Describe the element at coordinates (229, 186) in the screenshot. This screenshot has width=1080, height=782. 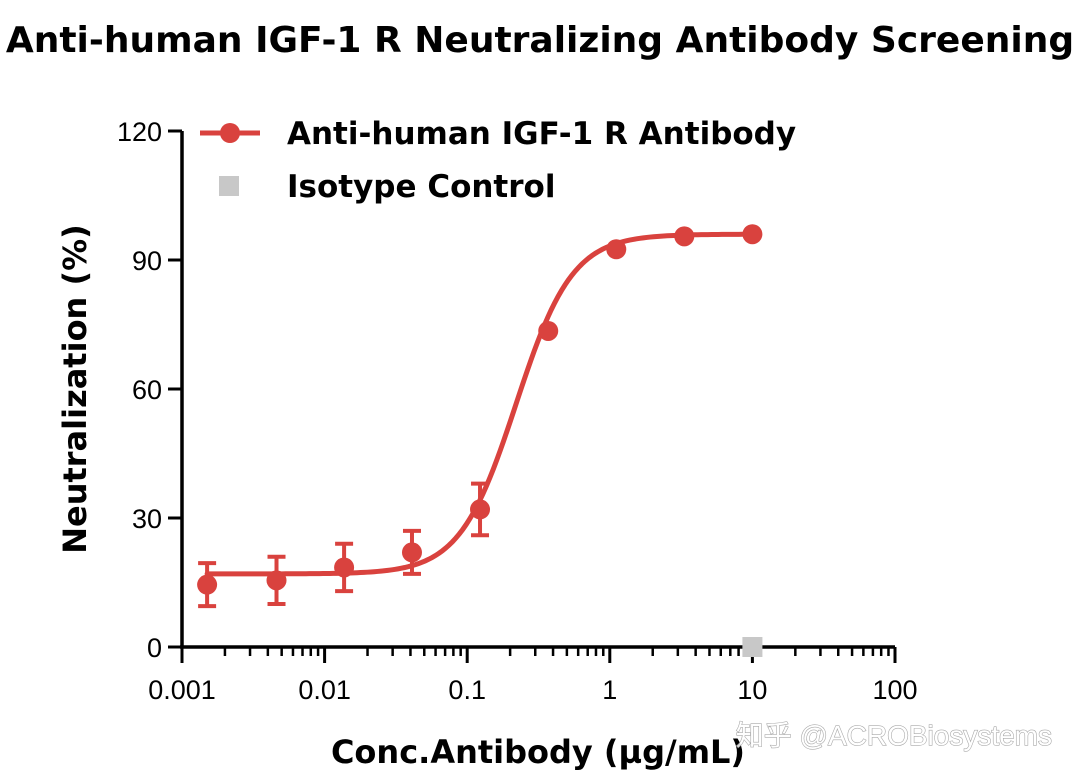
I see `legend-marker-isotype` at that location.